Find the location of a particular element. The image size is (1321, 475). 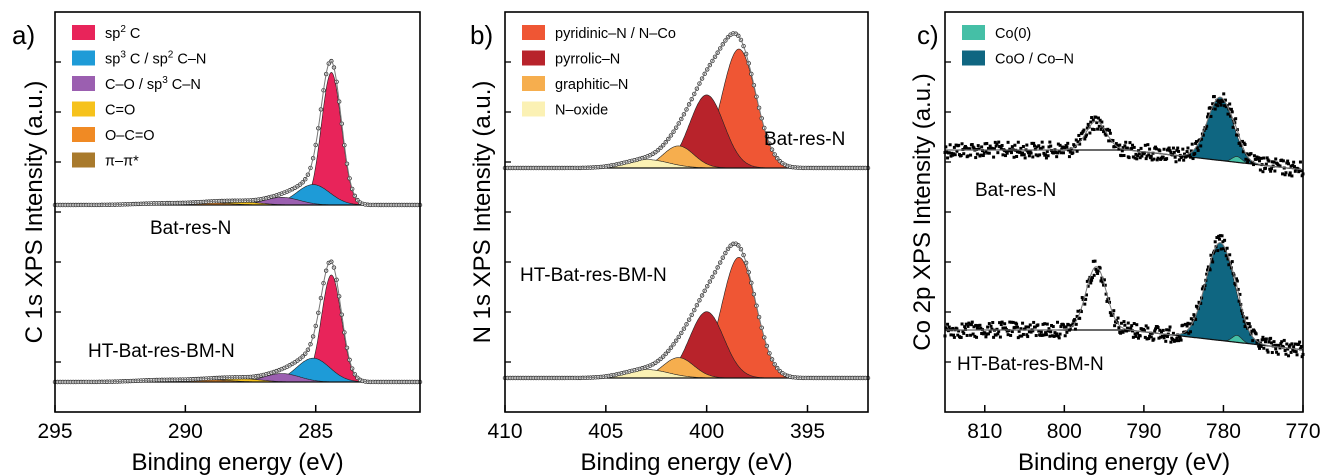

envelope-line is located at coordinates (237, 321).